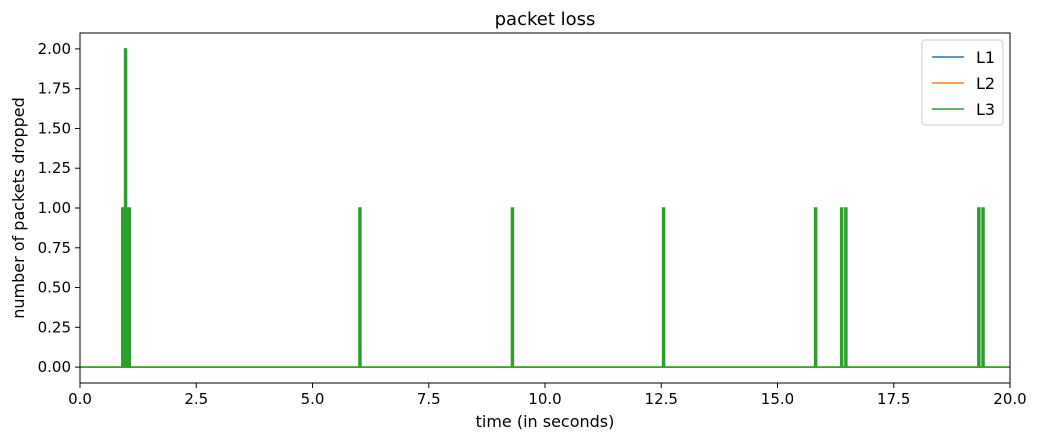 This screenshot has height=441, width=1038. I want to click on chart-title: packet loss, so click(545, 19).